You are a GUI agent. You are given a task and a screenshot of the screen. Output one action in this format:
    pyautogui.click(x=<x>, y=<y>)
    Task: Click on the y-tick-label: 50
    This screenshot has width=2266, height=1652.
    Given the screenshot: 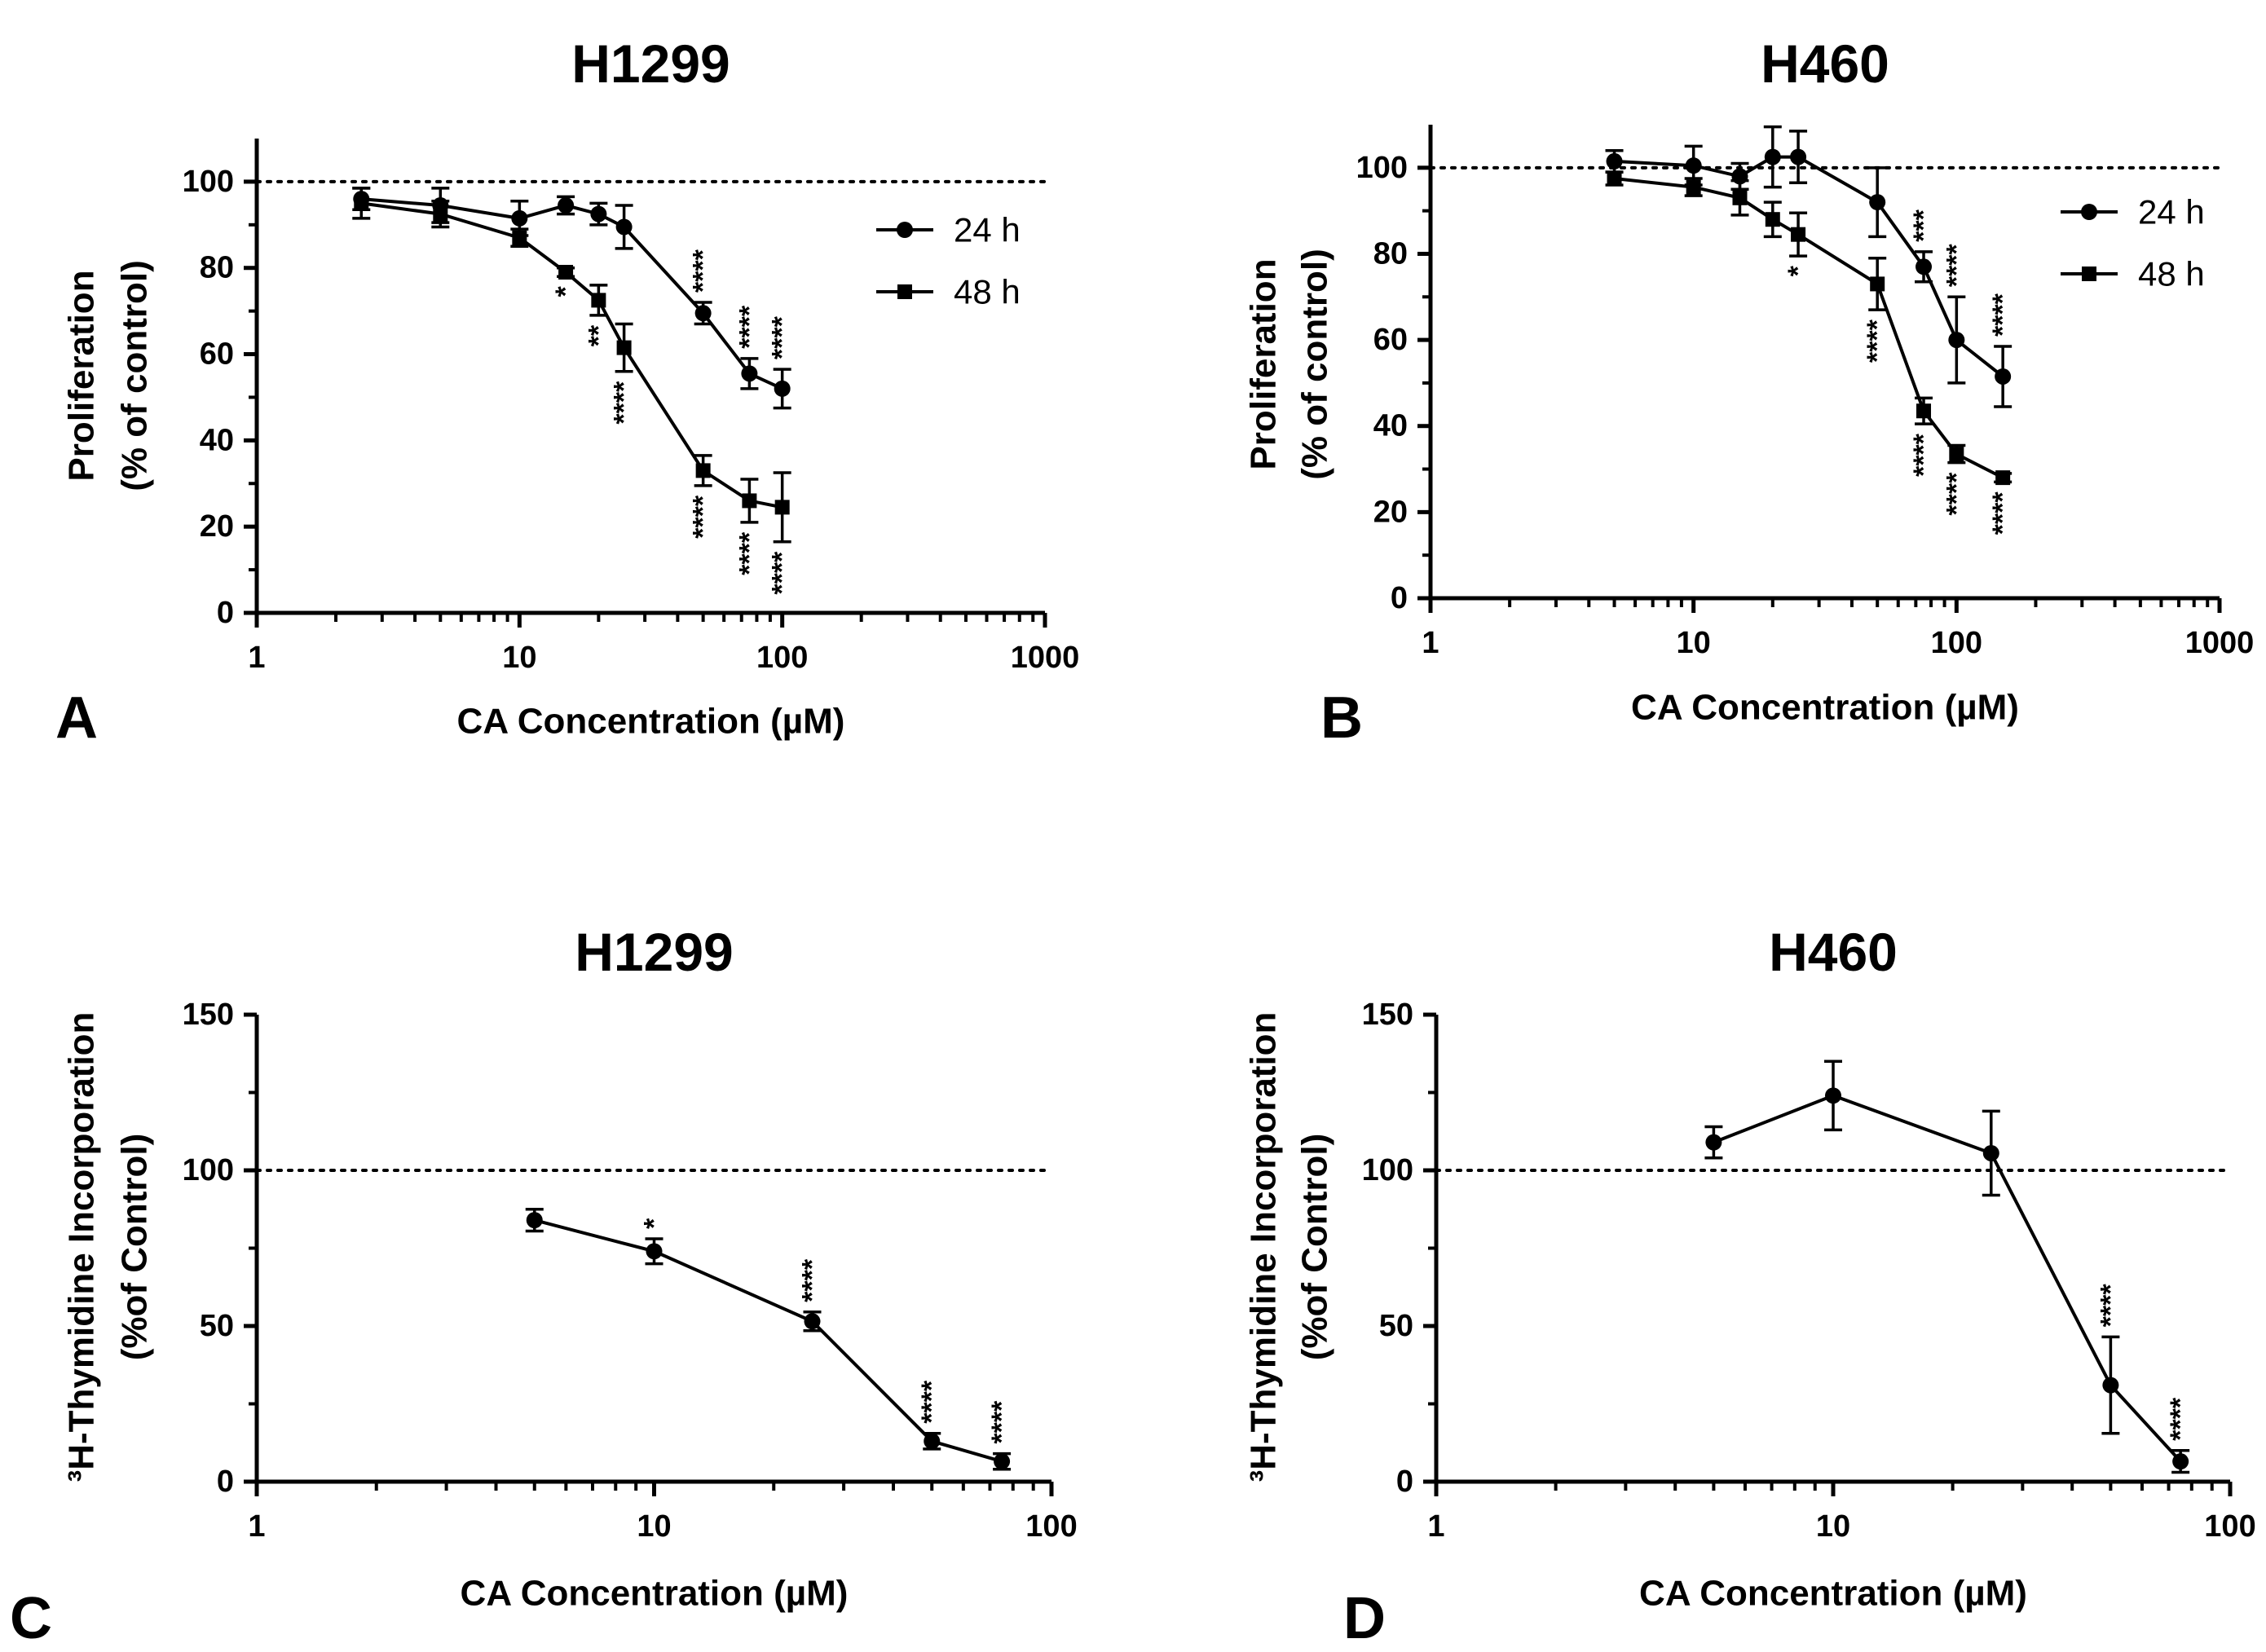 What is the action you would take?
    pyautogui.click(x=1396, y=1326)
    